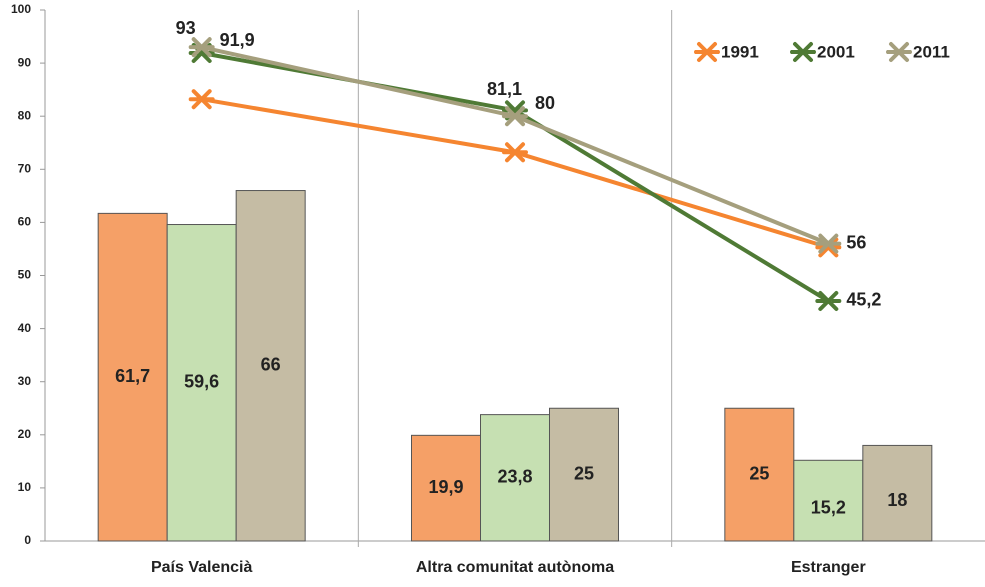  Describe the element at coordinates (836, 51) in the screenshot. I see `legend-label: 2001` at that location.